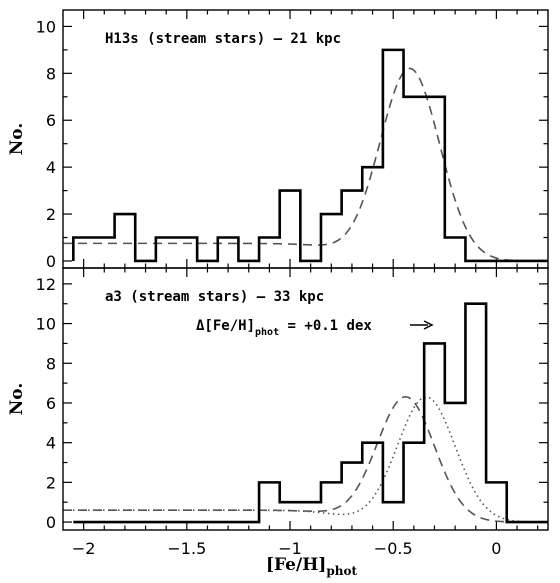  Describe the element at coordinates (325, 326) in the screenshot. I see `annotation-rest: = +0.1 dex` at that location.